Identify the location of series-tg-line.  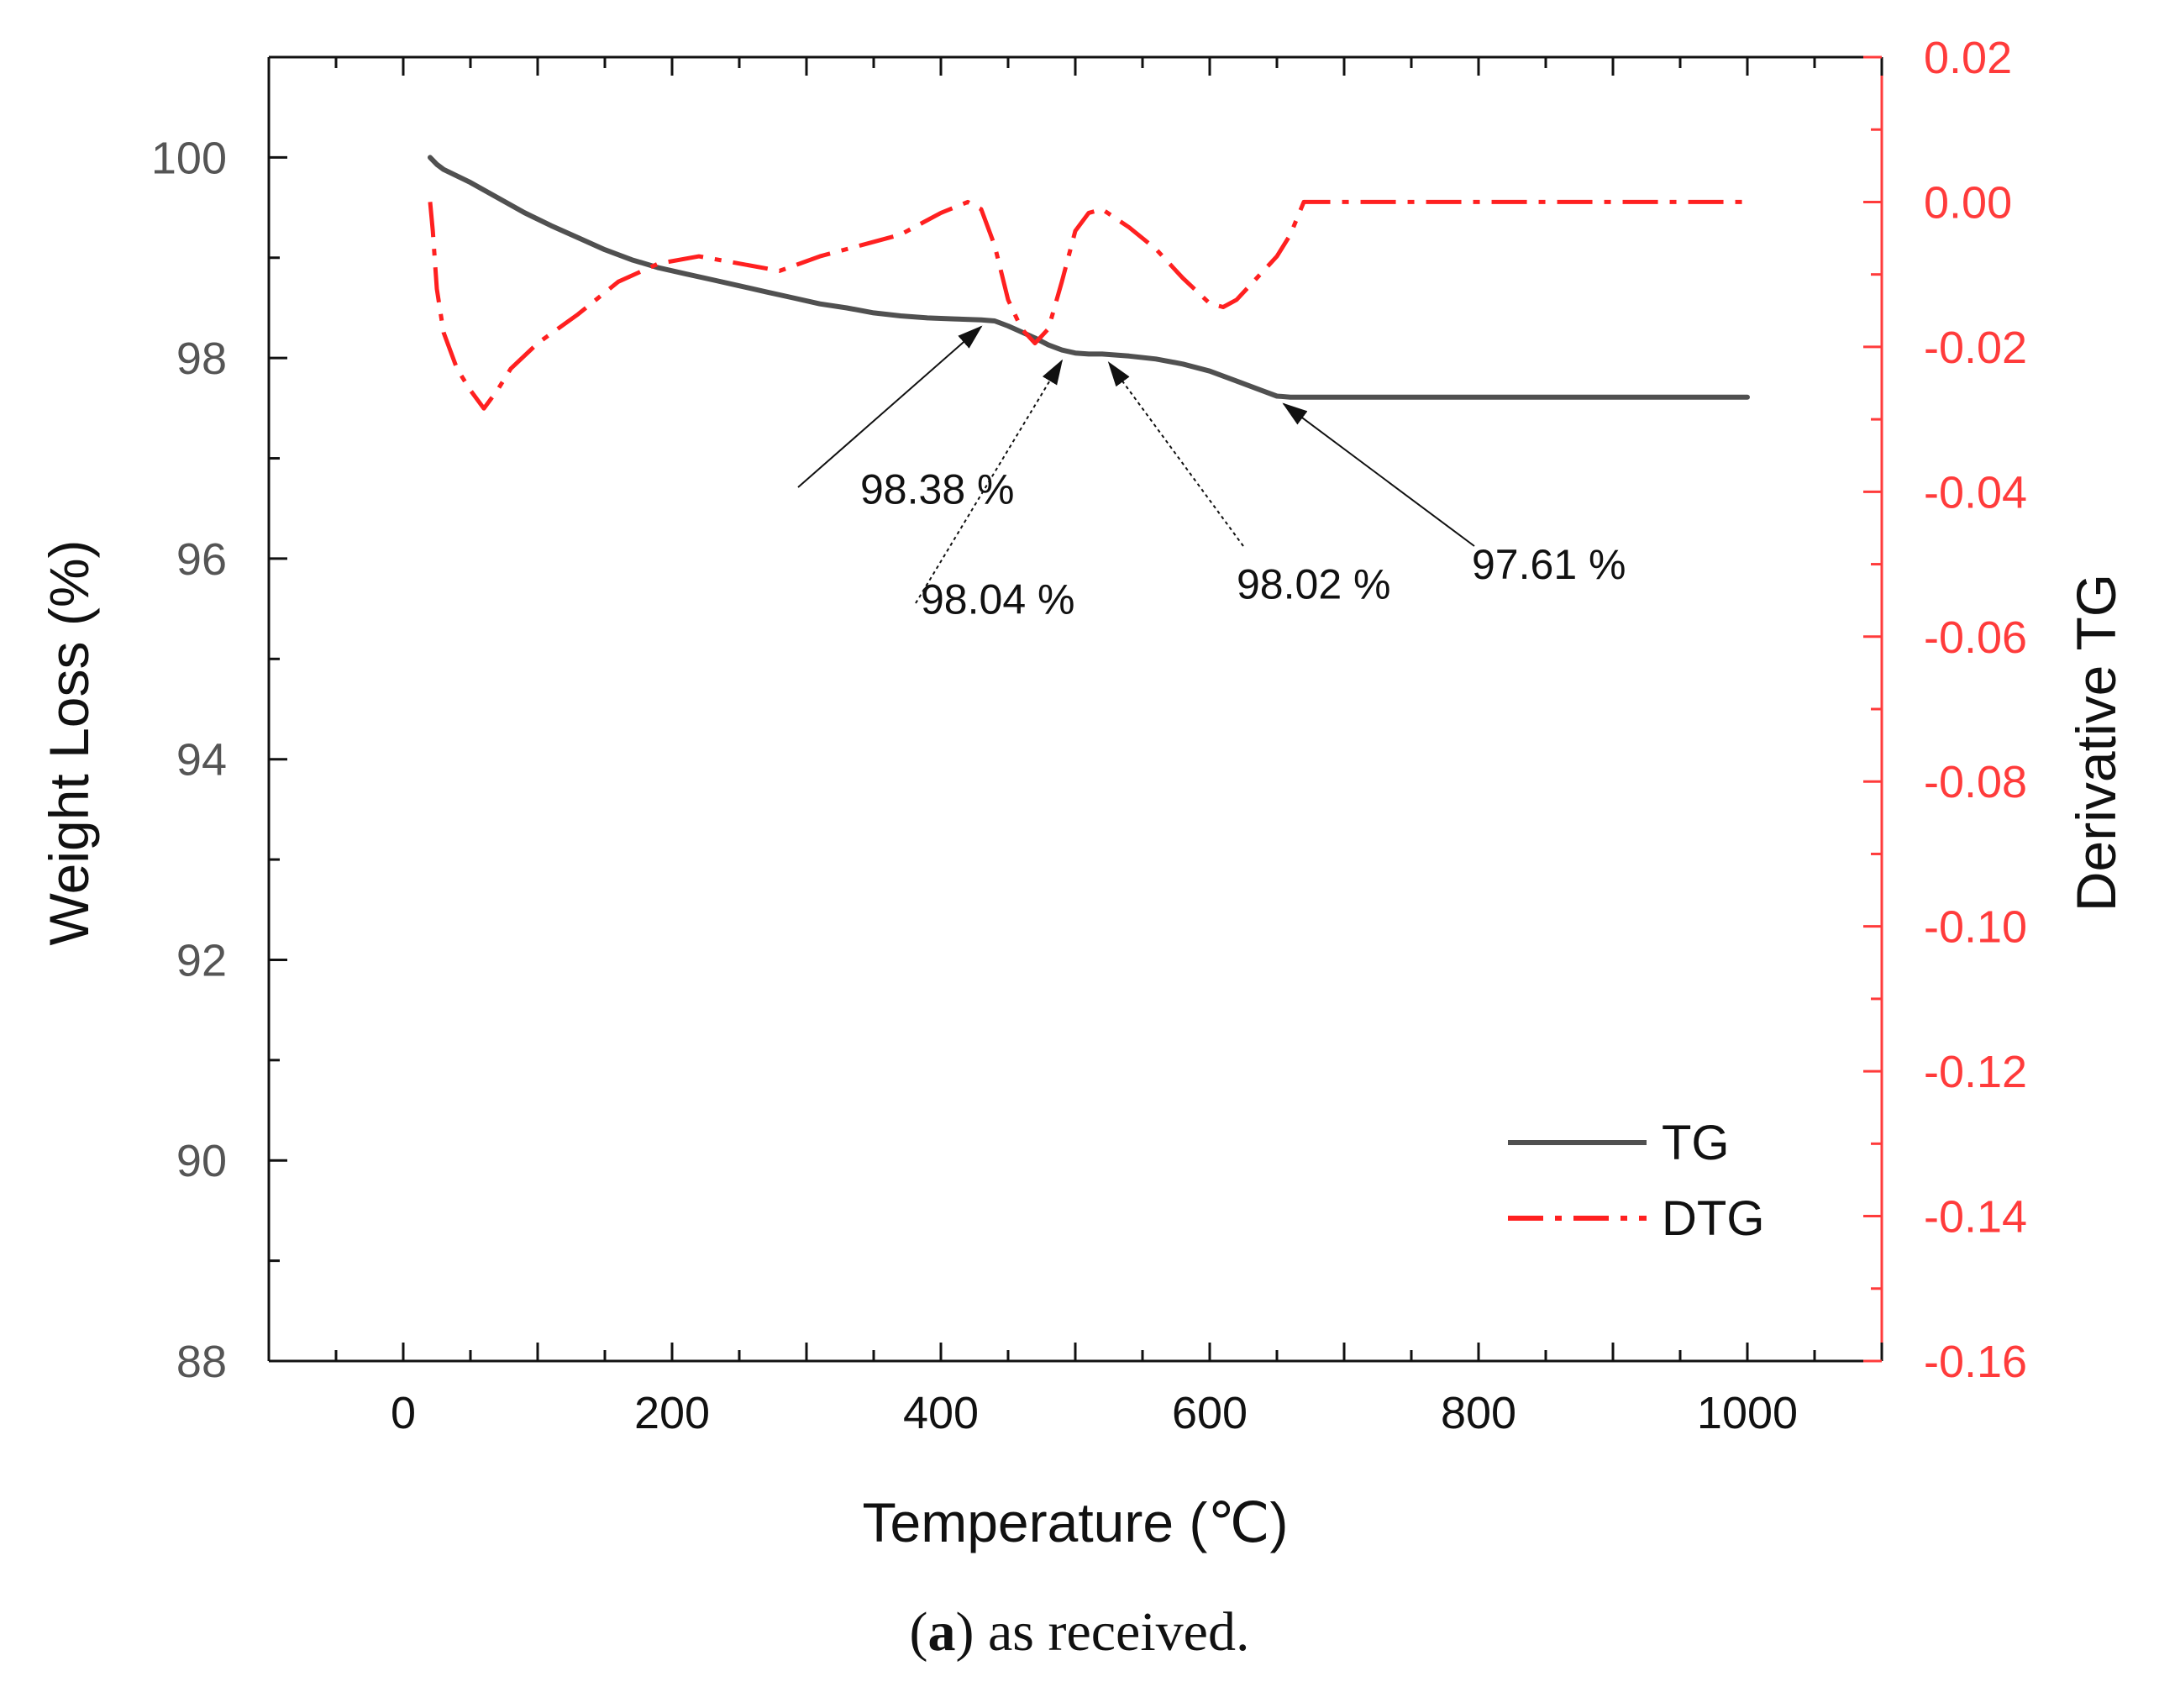
(1089, 278).